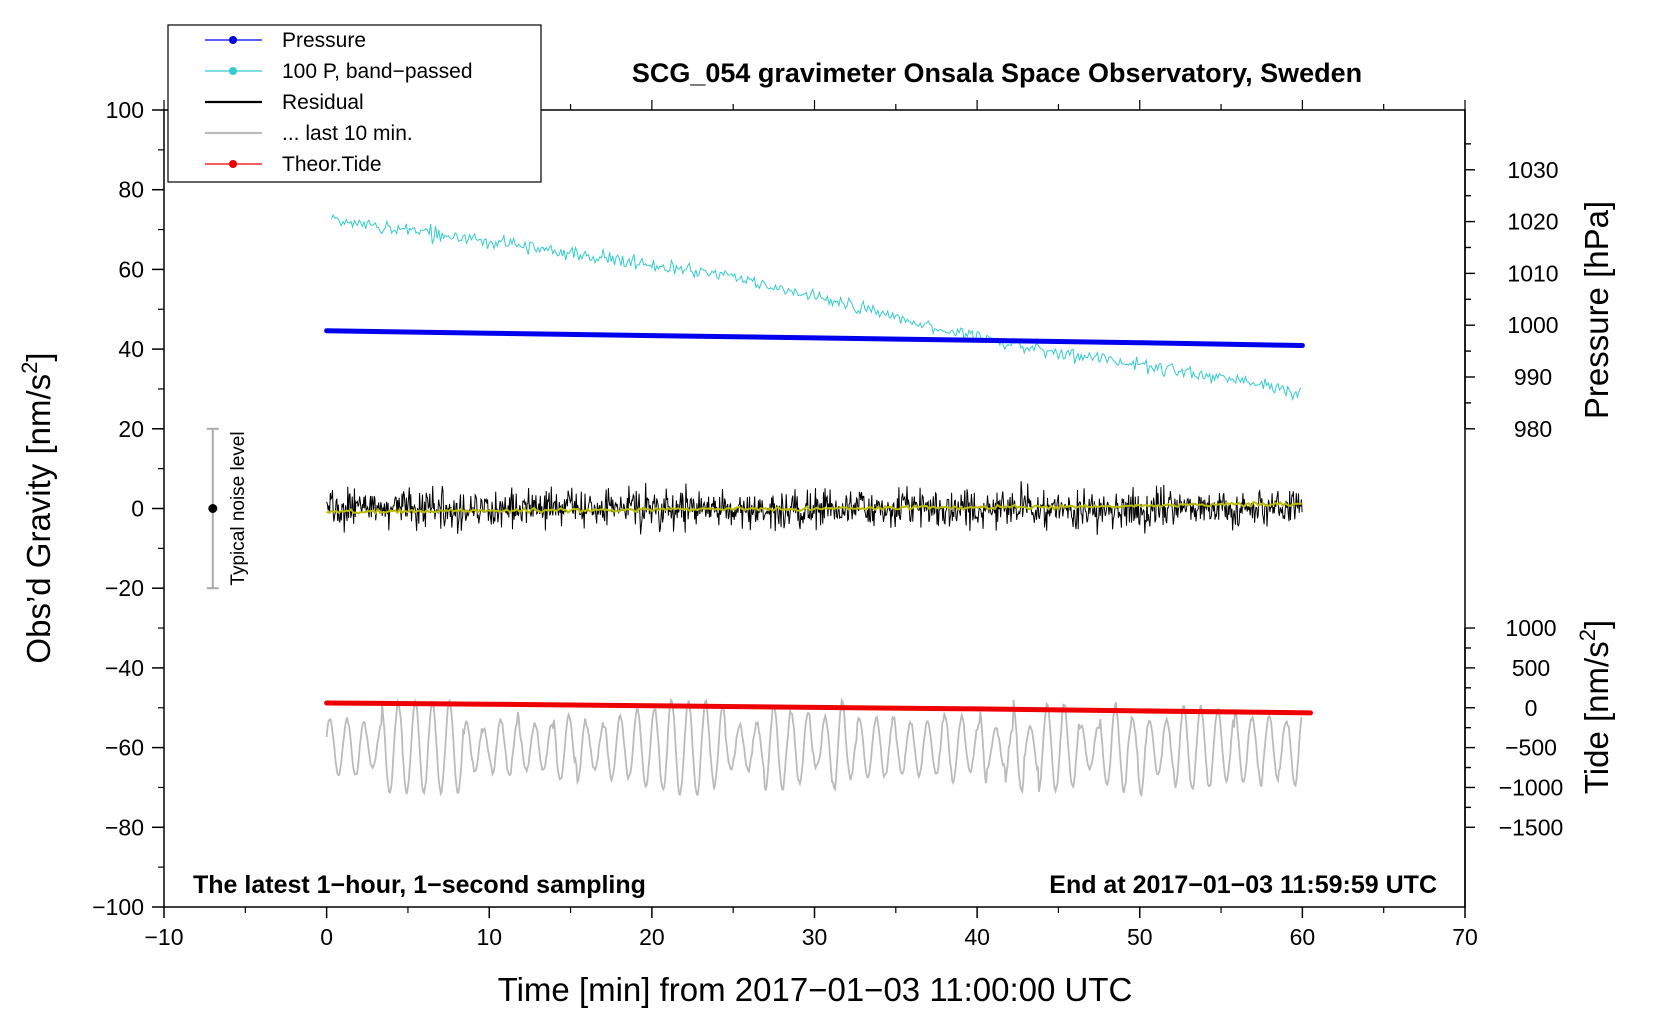 This screenshot has height=1020, width=1660. Describe the element at coordinates (1531, 668) in the screenshot. I see `tide-tick-label: 500` at that location.